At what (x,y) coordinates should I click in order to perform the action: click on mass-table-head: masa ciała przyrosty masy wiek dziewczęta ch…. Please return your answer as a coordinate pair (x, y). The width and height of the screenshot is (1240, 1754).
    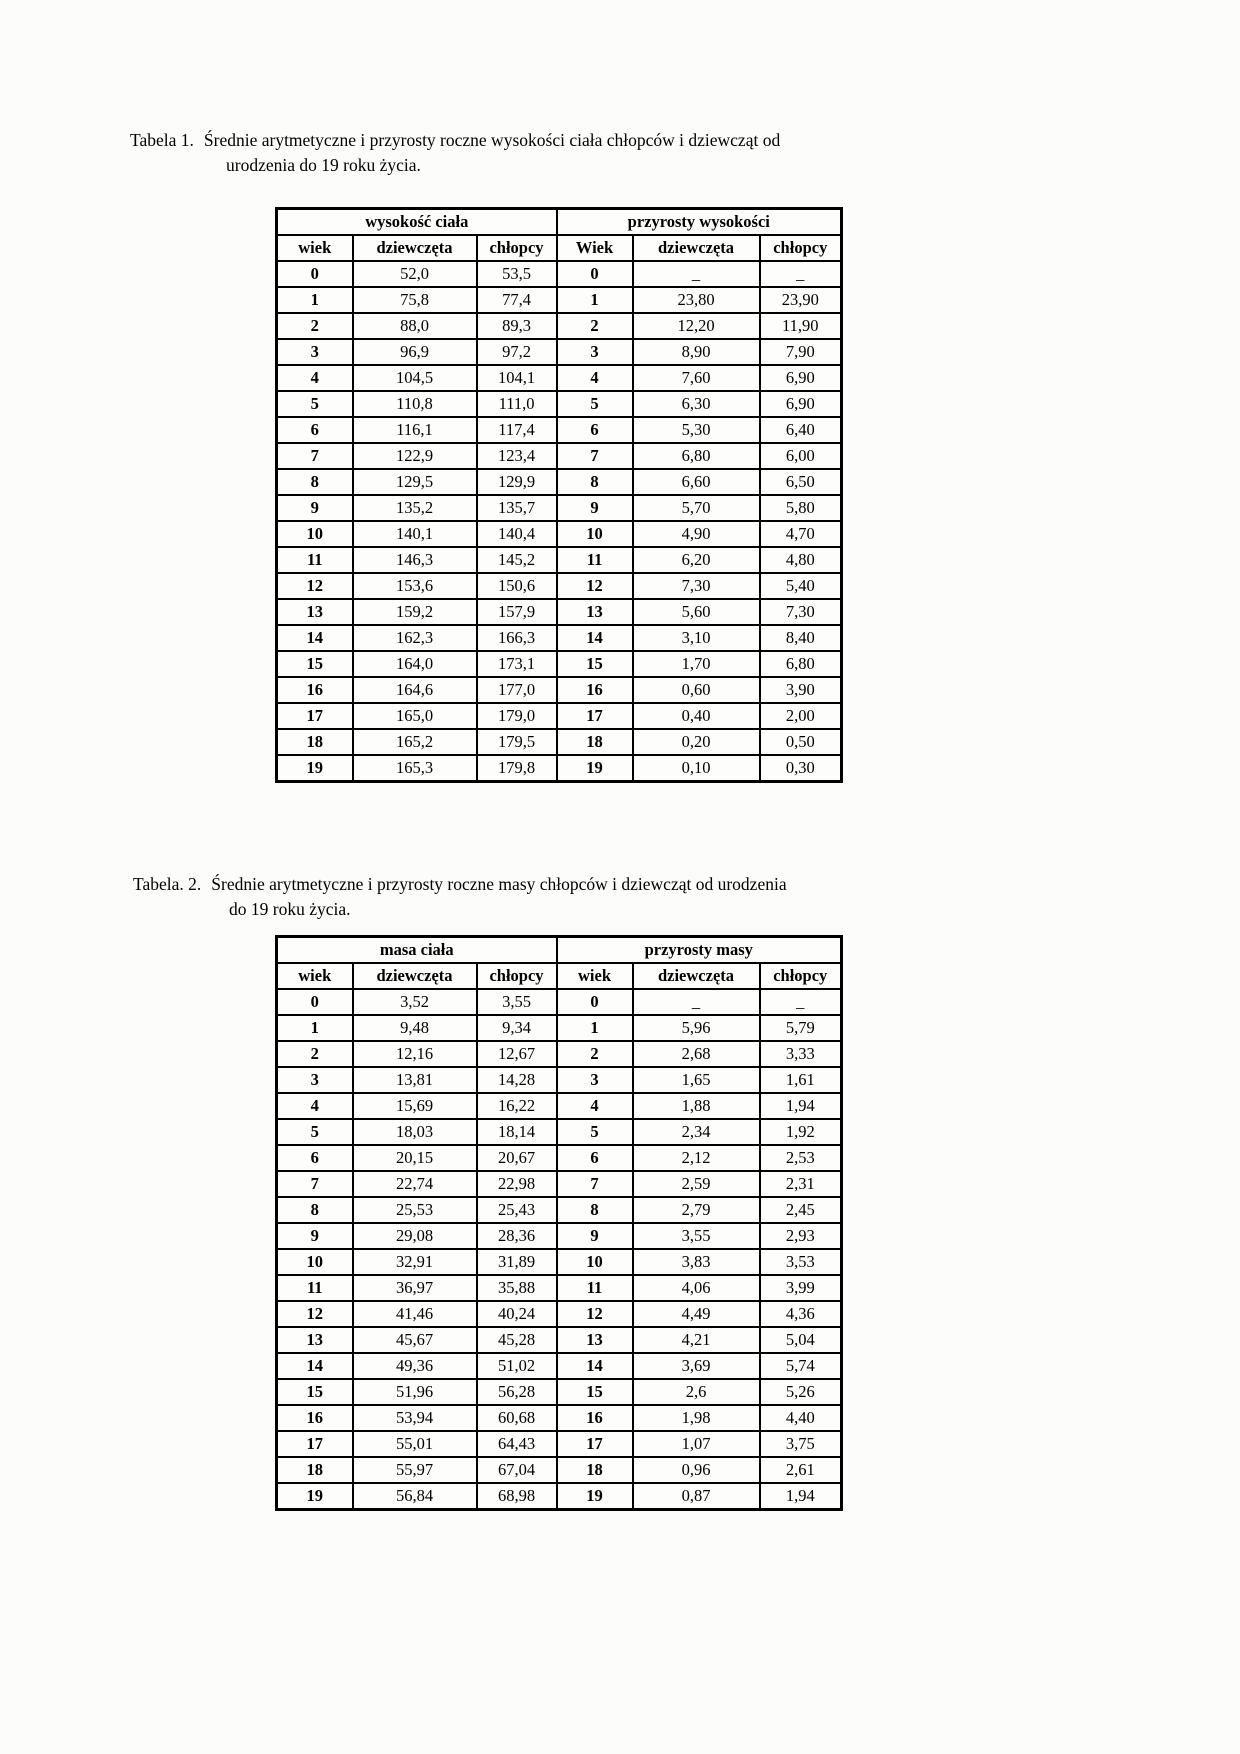
    Looking at the image, I should click on (559, 962).